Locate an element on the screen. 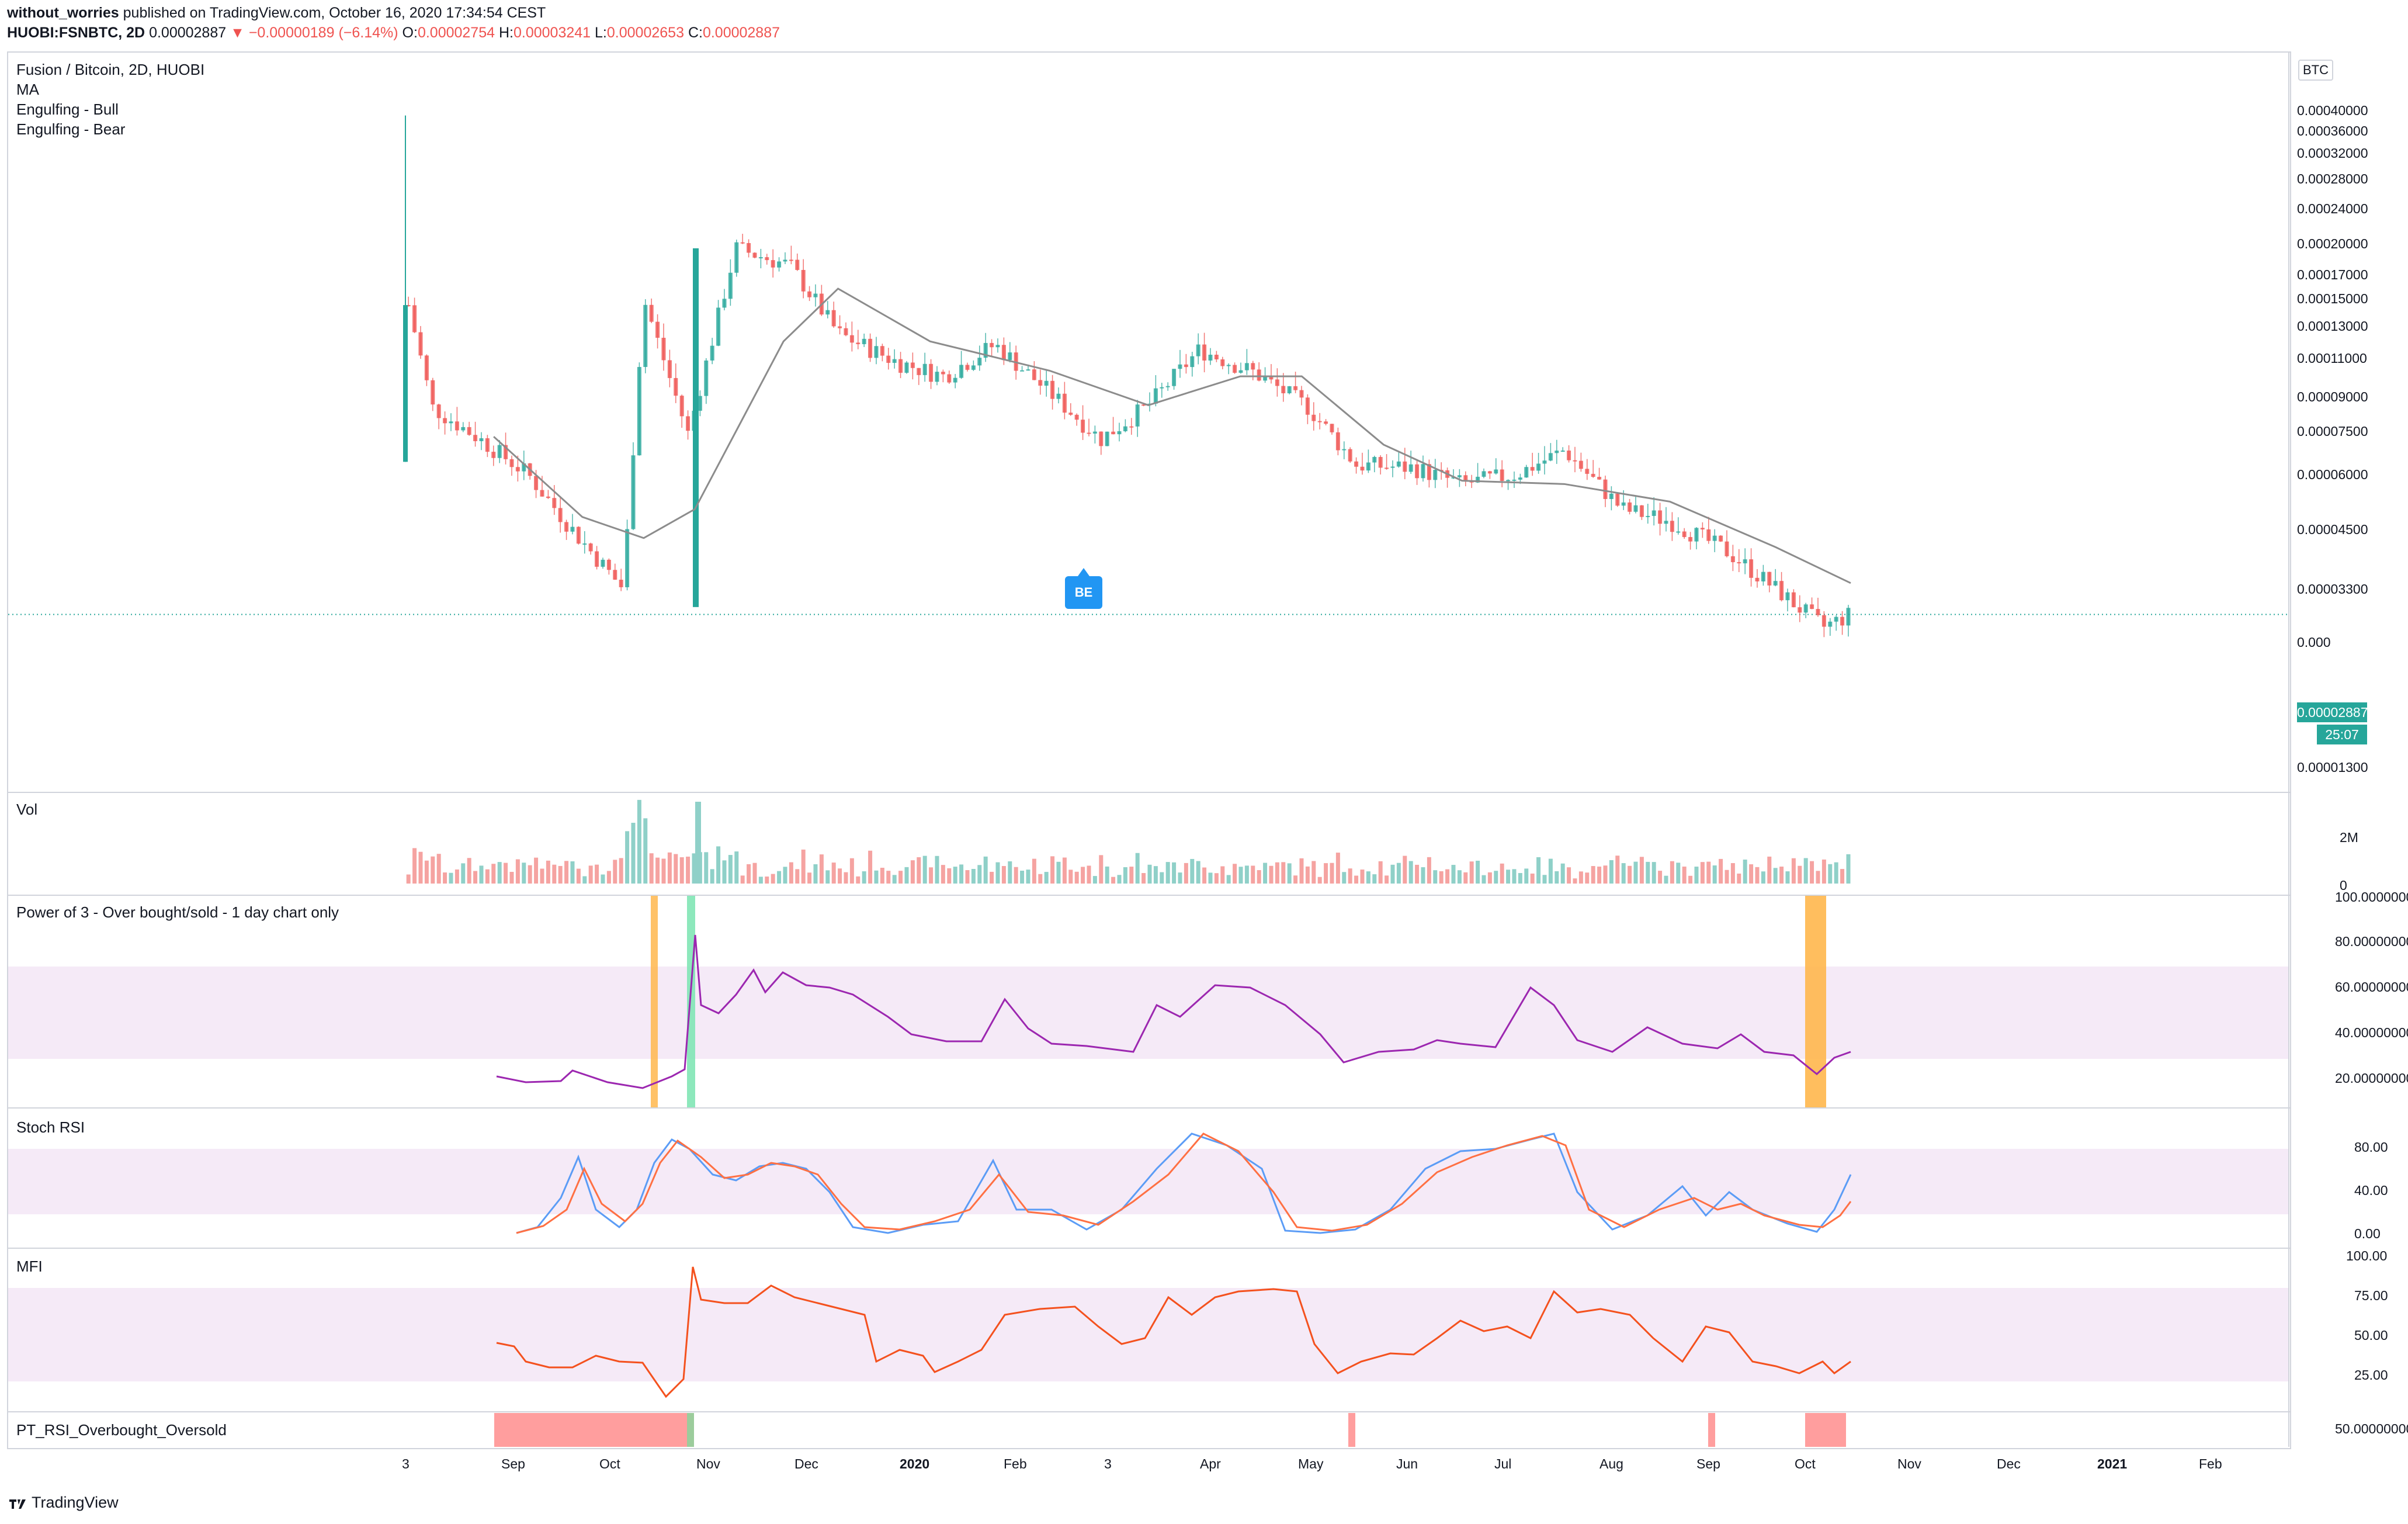  time-tick: Oct is located at coordinates (1805, 1463).